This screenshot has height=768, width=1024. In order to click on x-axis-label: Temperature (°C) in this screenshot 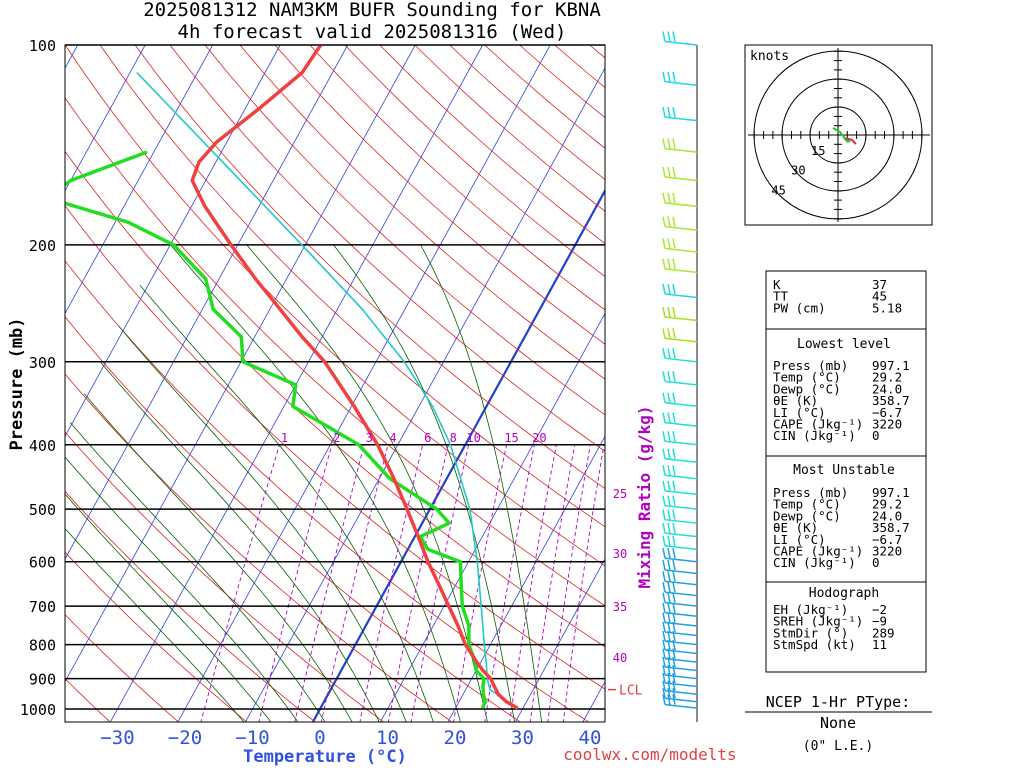, I will do `click(325, 757)`.